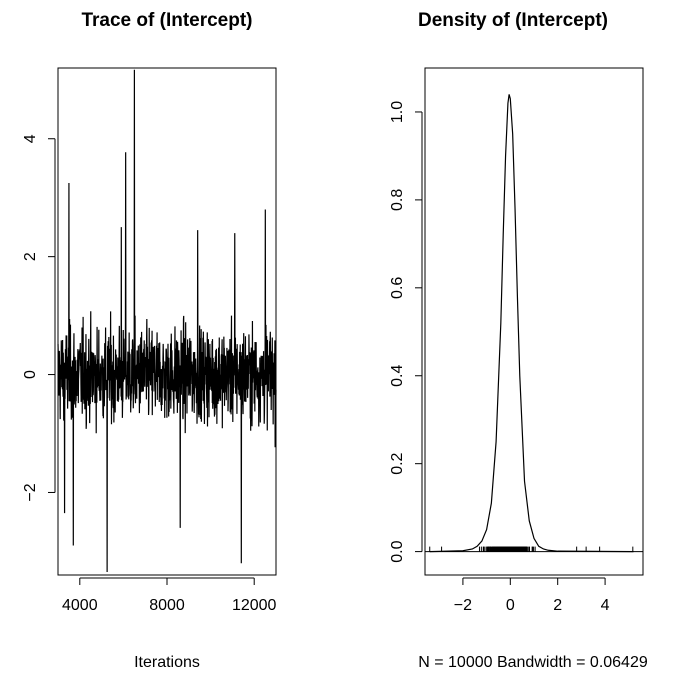 Image resolution: width=685 pixels, height=674 pixels. I want to click on density-title: Density of (Intercept), so click(513, 20).